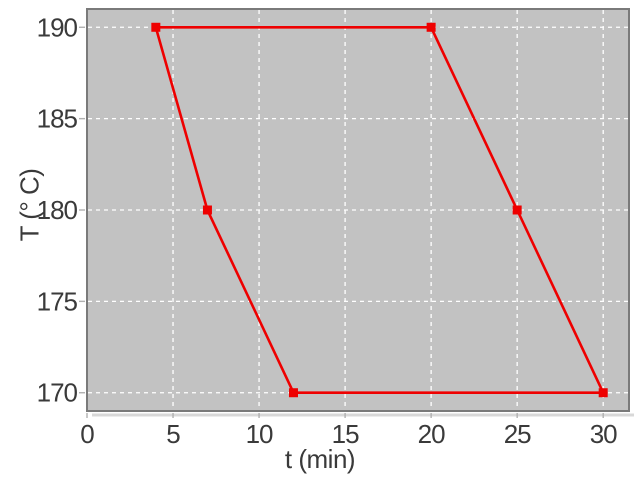 This screenshot has height=480, width=640. Describe the element at coordinates (173, 434) in the screenshot. I see `x-tick-label: 5` at that location.